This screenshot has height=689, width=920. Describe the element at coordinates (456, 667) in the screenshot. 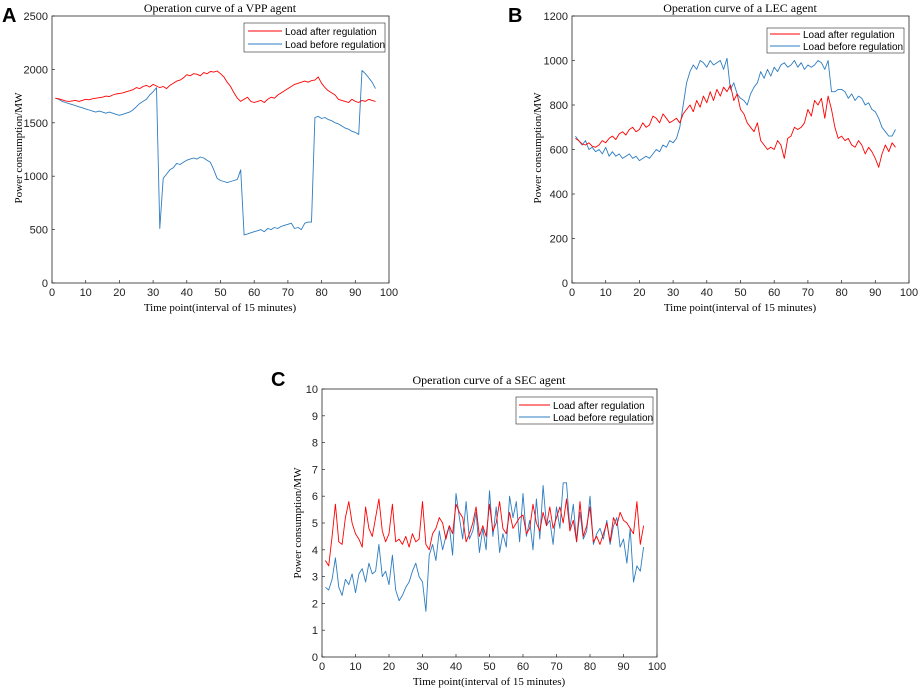

I see `panel-c-x-tick-label: 40` at that location.